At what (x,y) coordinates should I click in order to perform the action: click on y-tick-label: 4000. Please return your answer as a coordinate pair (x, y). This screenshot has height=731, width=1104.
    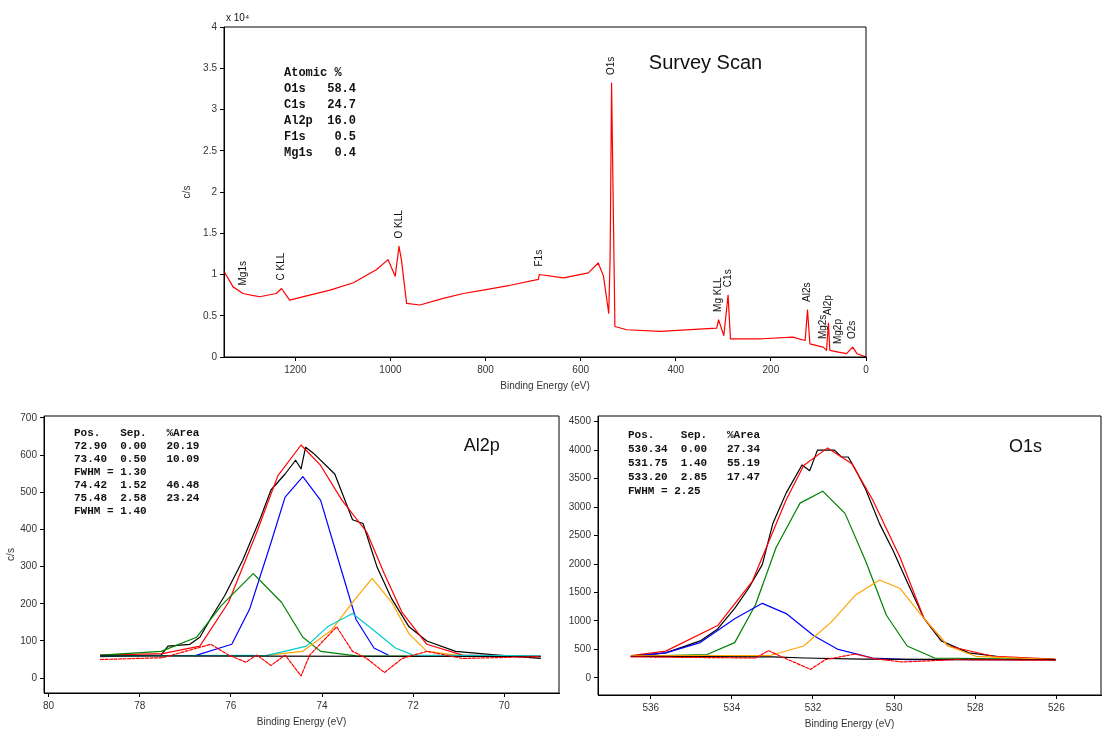
    Looking at the image, I should click on (580, 449).